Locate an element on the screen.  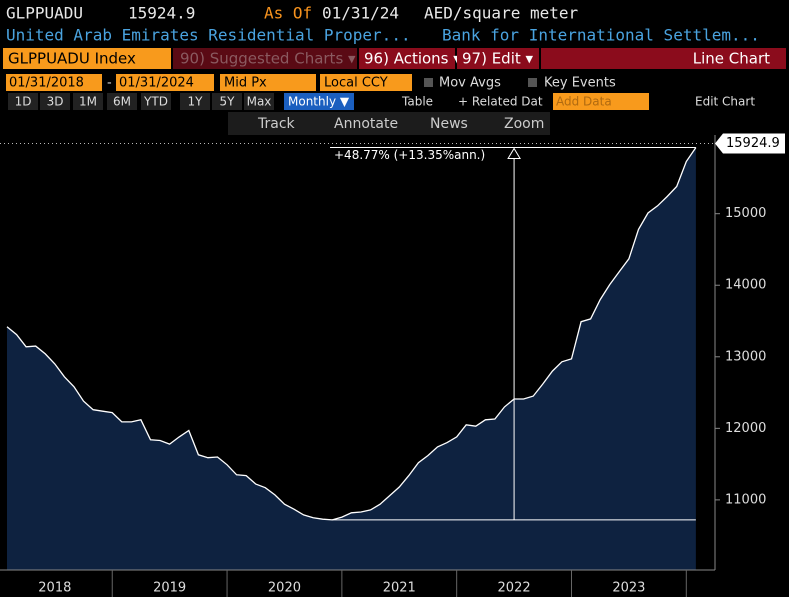
suggested-btn is located at coordinates (265, 58).